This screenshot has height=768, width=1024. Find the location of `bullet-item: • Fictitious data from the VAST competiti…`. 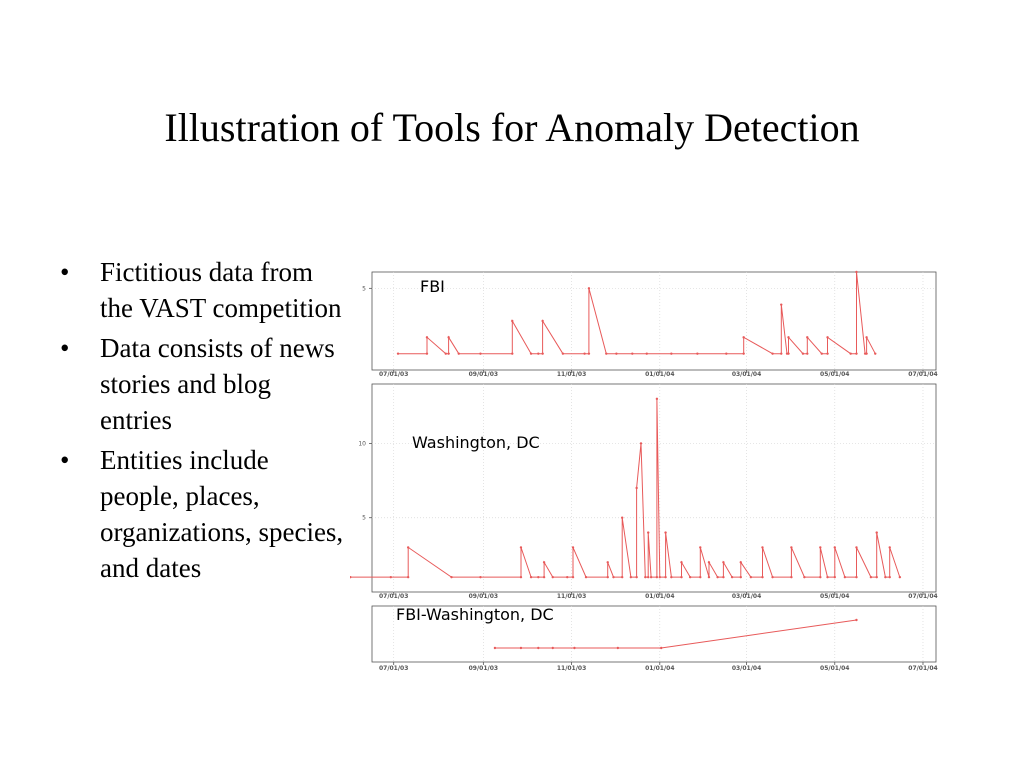

bullet-item: • Fictitious data from the VAST competiti… is located at coordinates (201, 290).